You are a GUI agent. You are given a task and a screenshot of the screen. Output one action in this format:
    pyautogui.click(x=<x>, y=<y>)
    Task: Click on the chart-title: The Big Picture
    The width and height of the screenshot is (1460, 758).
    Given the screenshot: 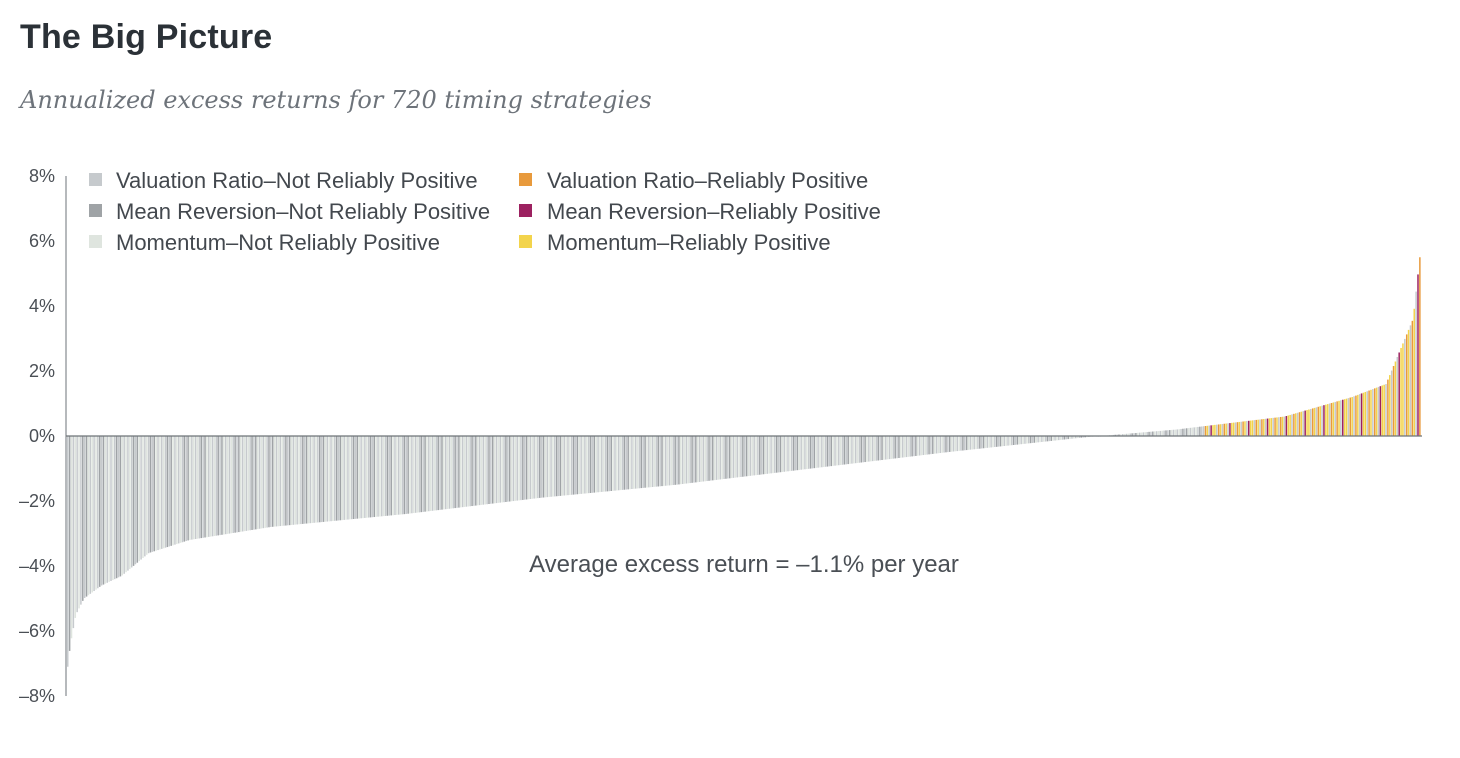 What is the action you would take?
    pyautogui.click(x=146, y=37)
    